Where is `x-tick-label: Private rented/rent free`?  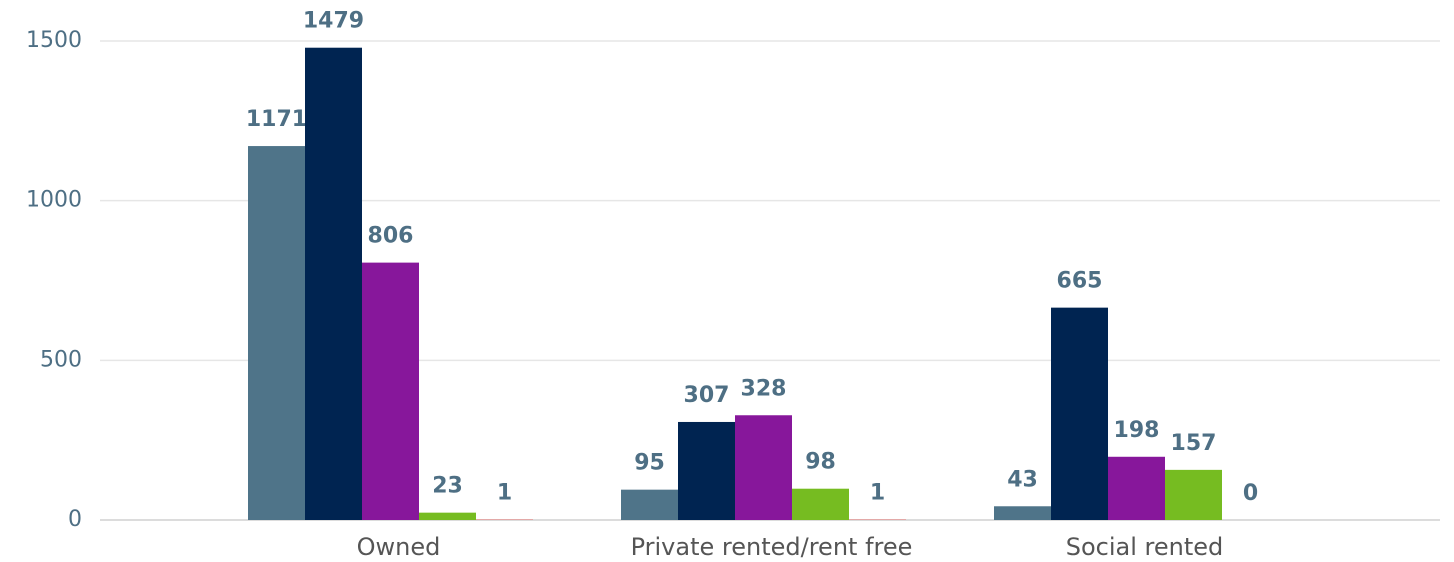
x-tick-label: Private rented/rent free is located at coordinates (772, 547).